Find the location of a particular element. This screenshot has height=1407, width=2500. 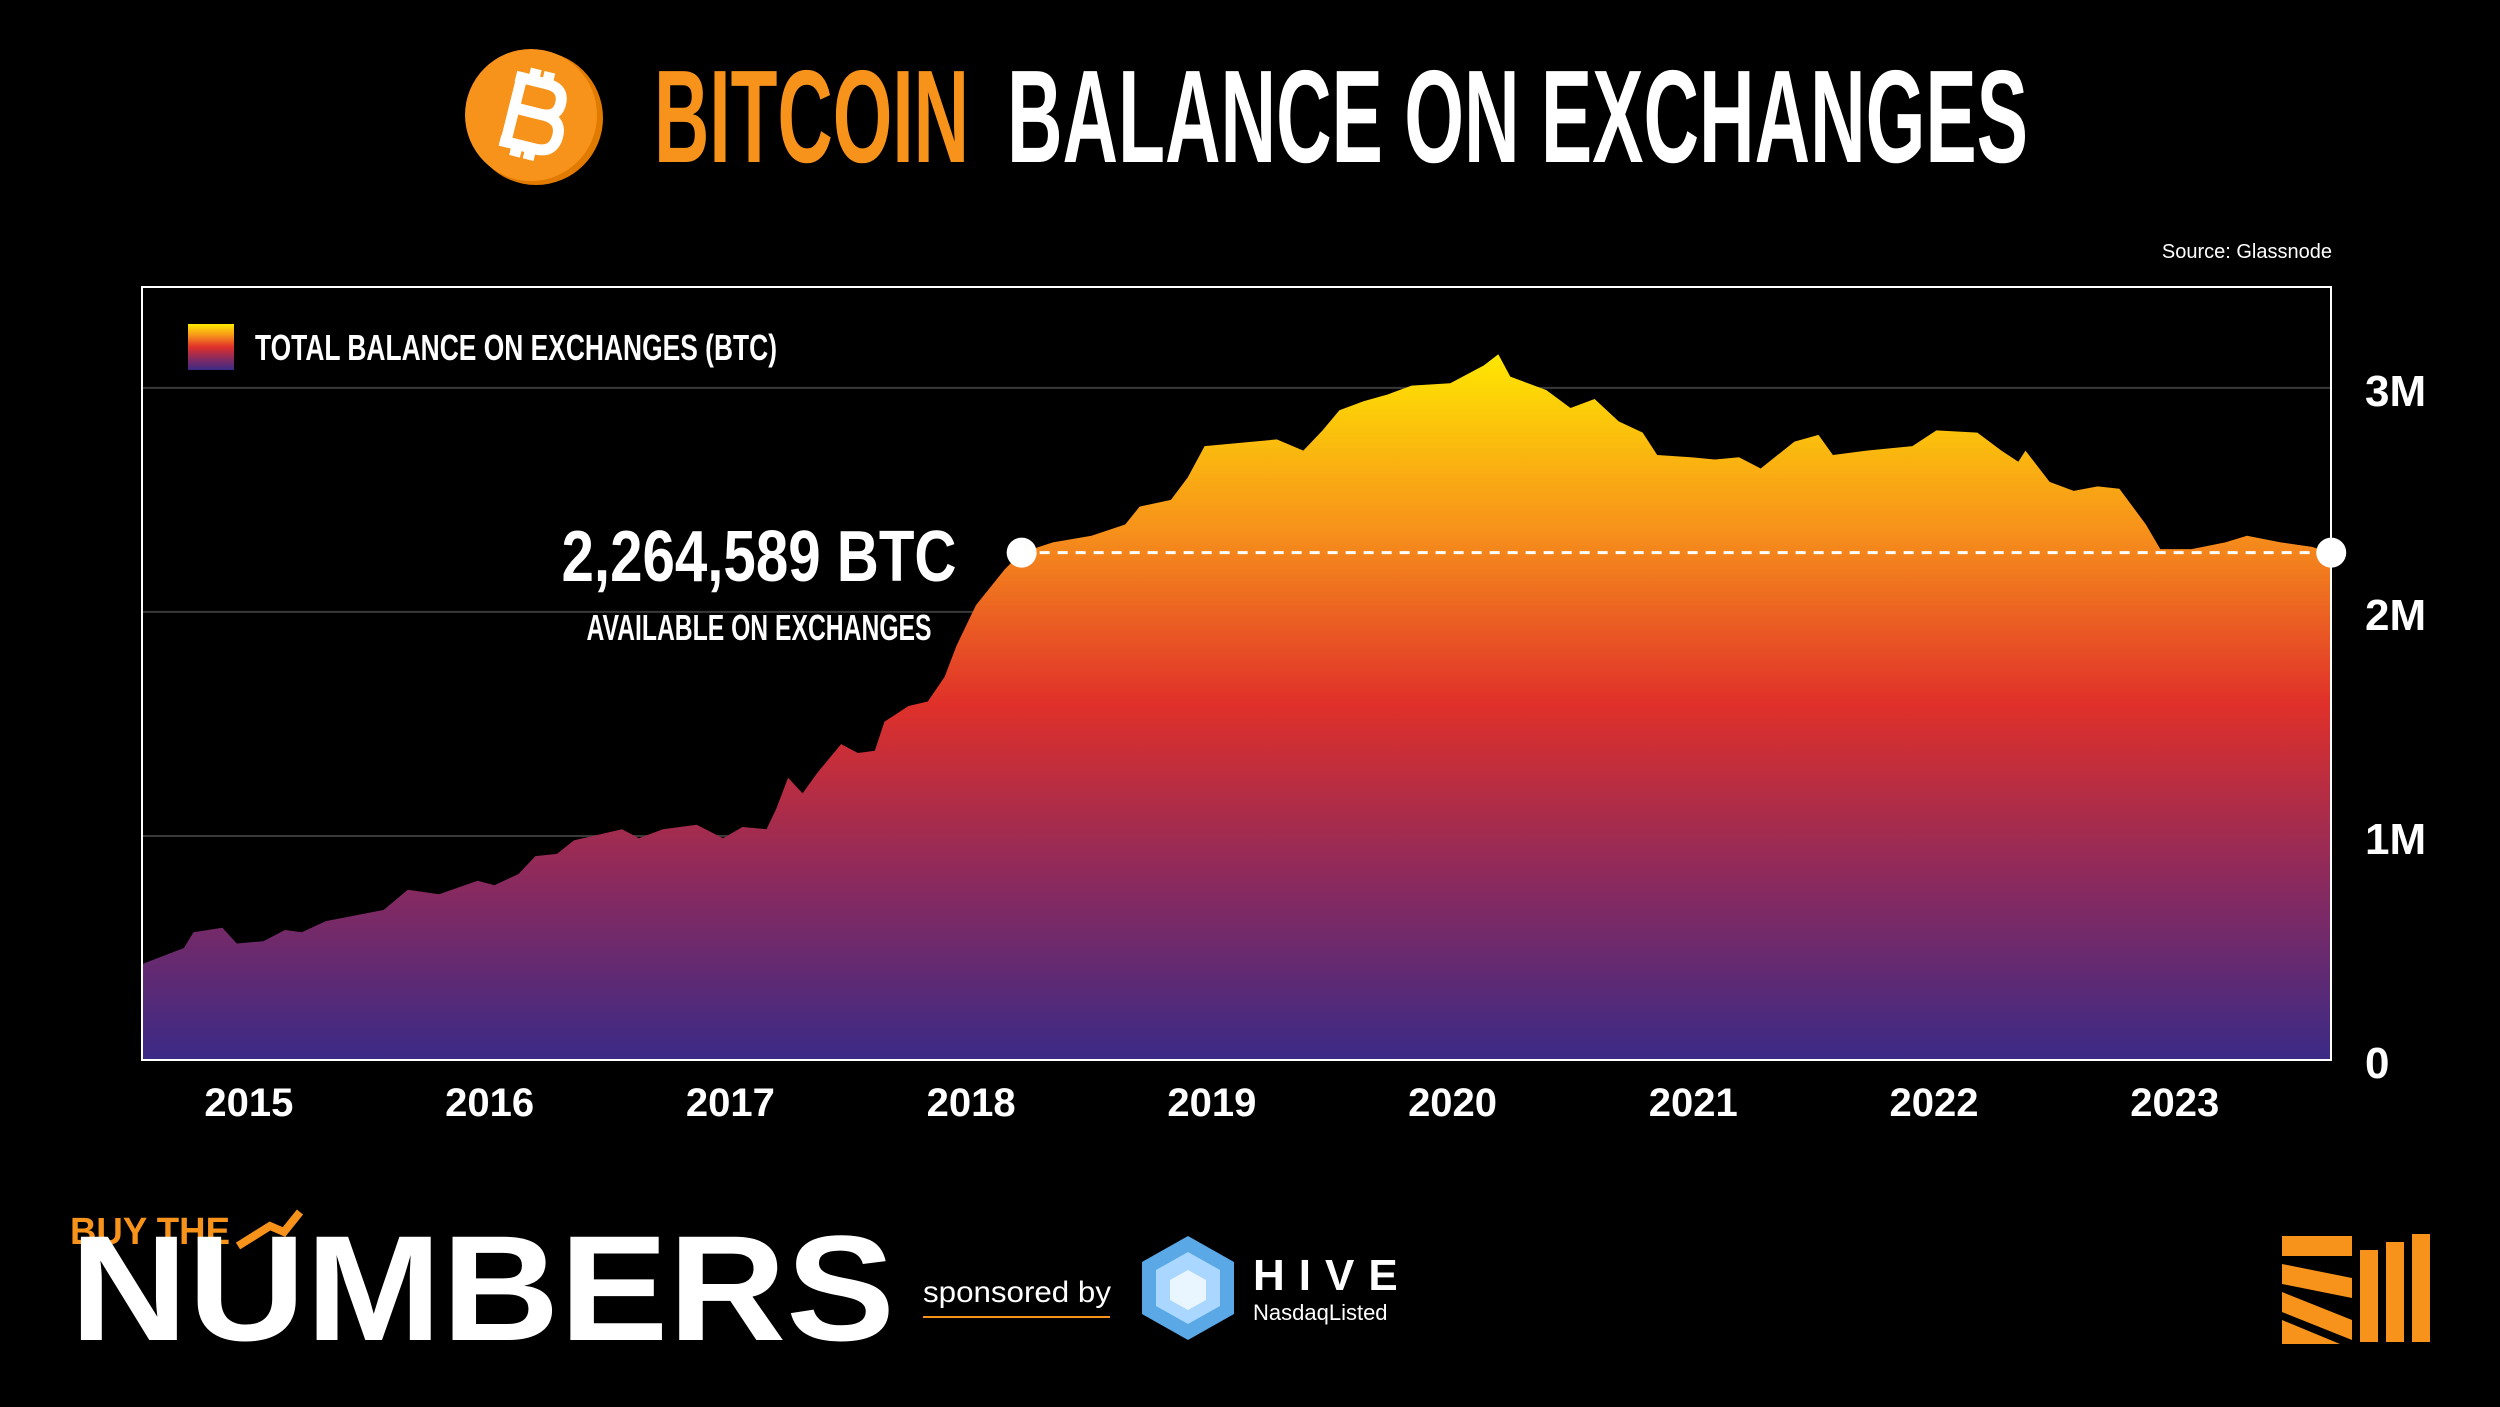

y-tick-label: 0 is located at coordinates (2377, 1063).